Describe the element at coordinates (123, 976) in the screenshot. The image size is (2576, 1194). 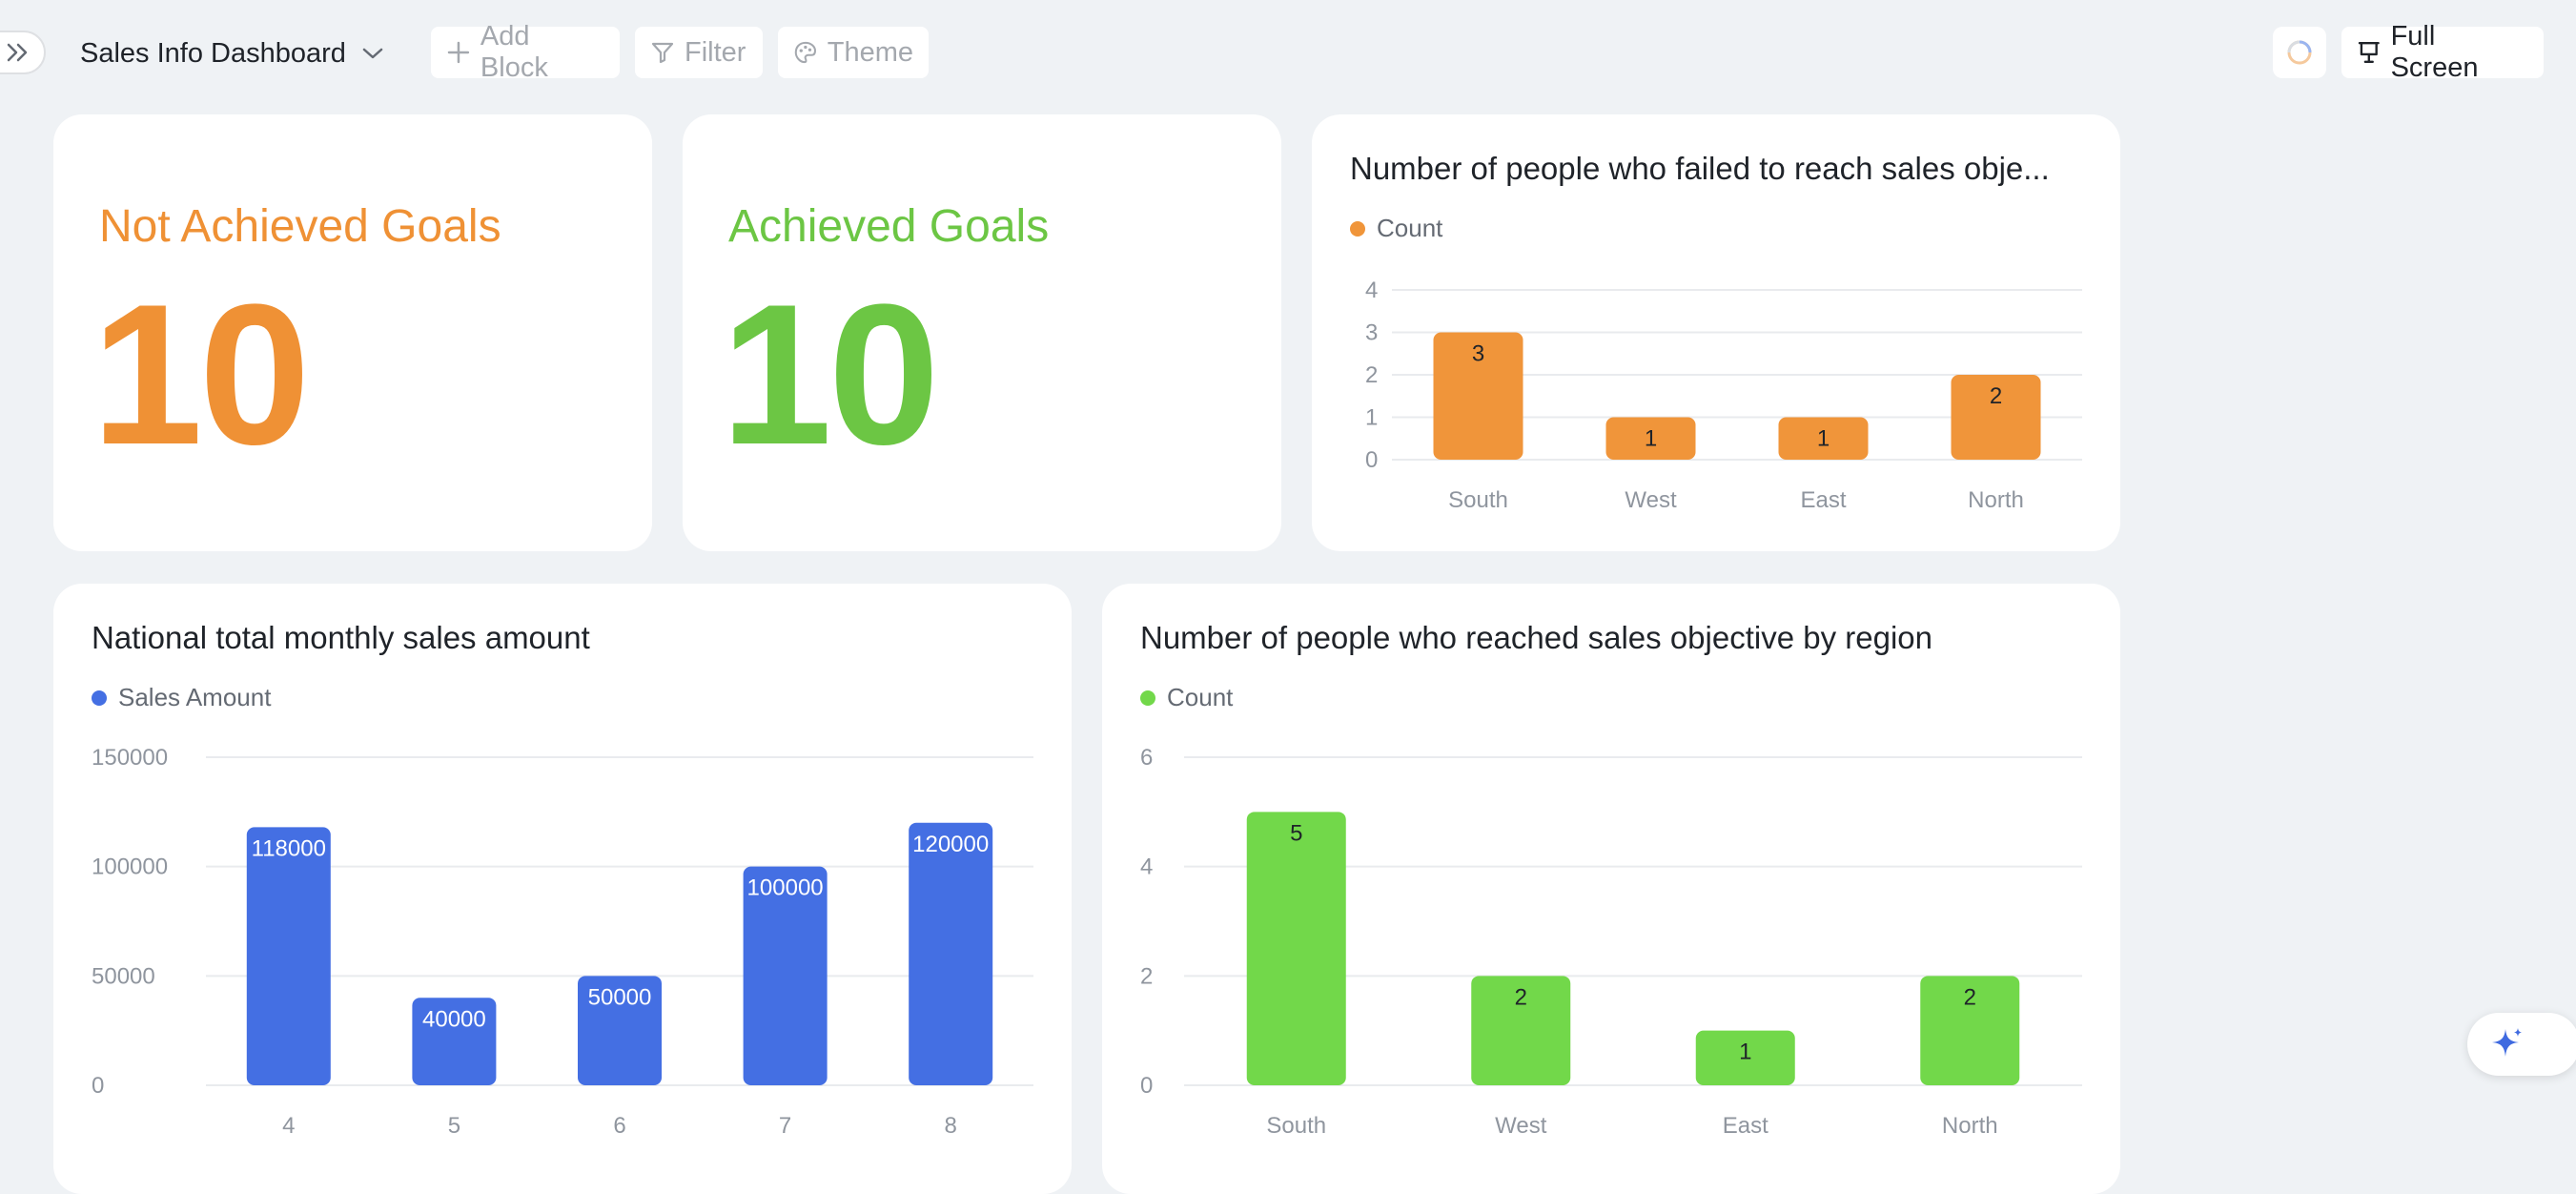
I see `y-tick-label: 50000` at that location.